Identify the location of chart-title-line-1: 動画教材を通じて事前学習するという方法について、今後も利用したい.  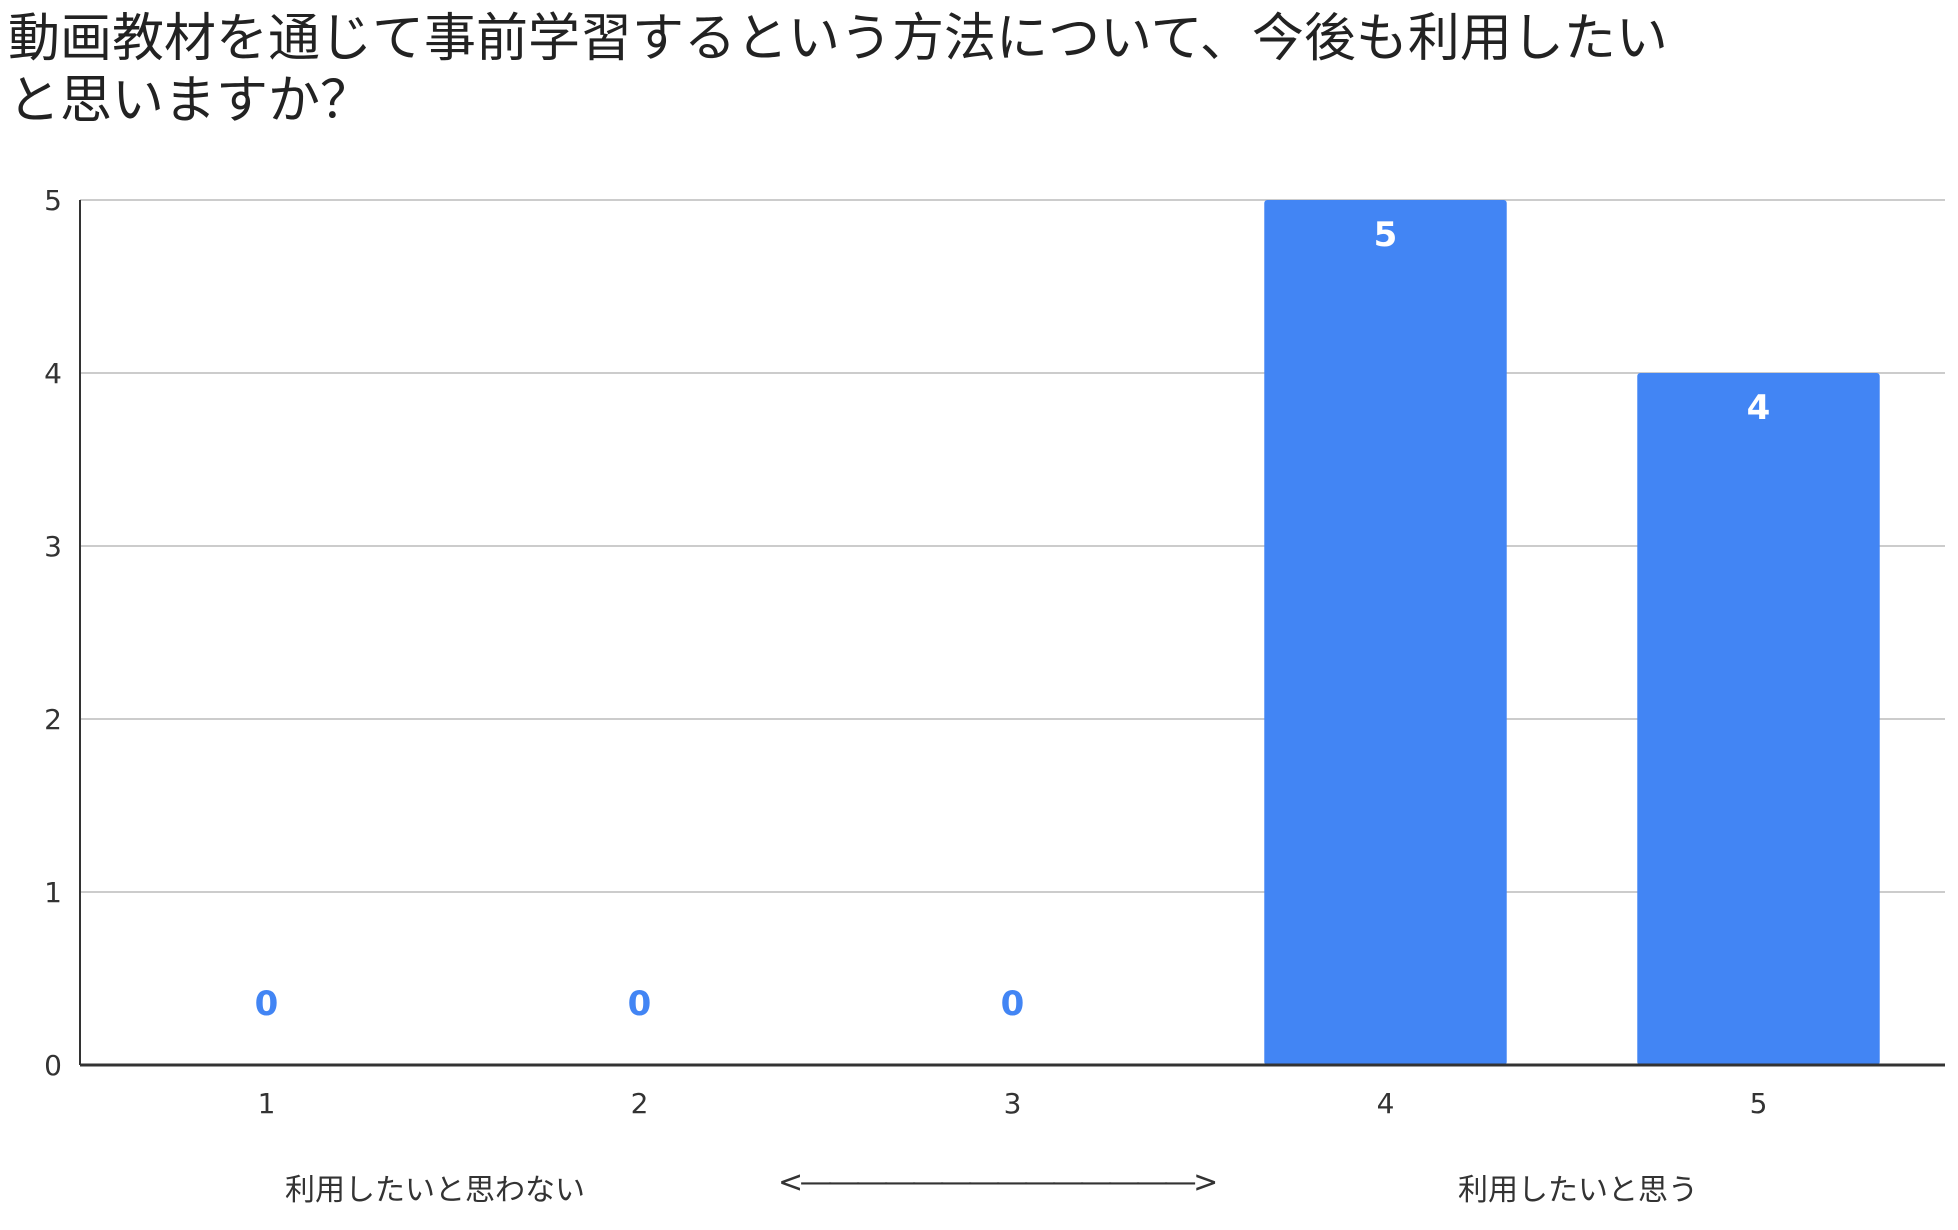
(838, 39).